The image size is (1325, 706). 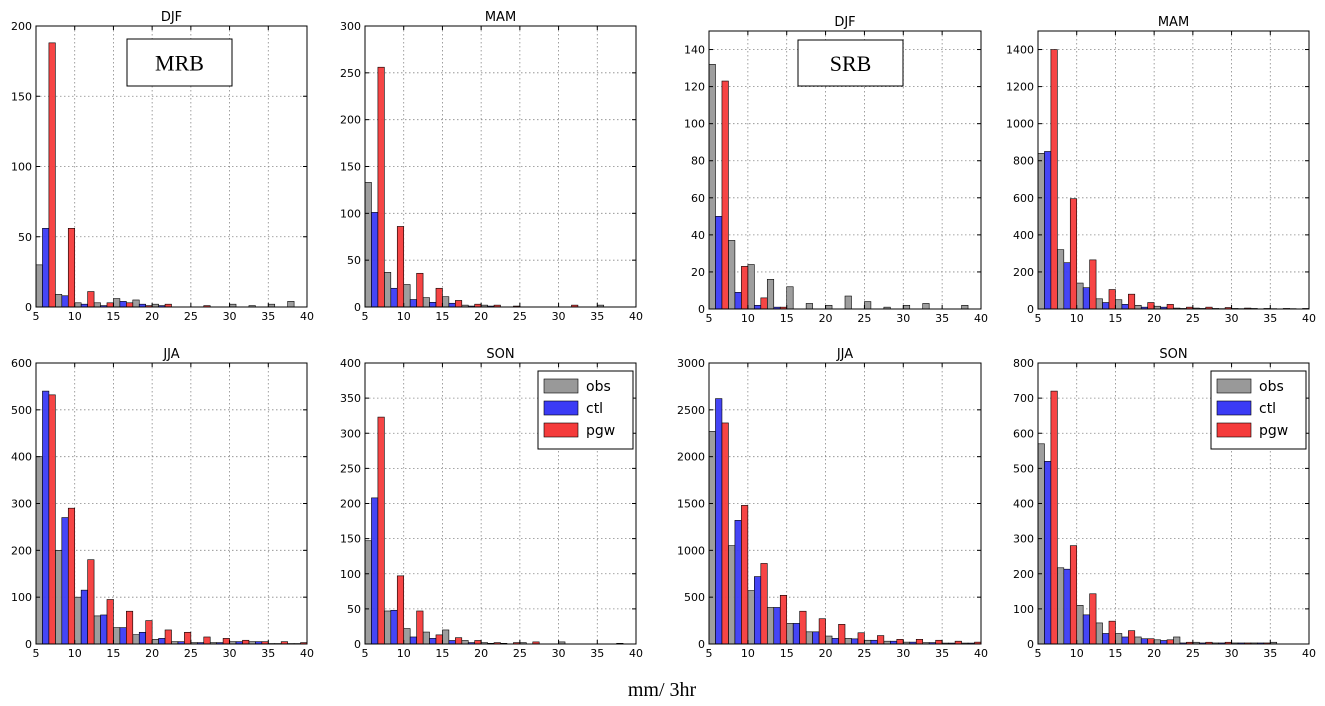 What do you see at coordinates (561, 430) in the screenshot?
I see `legend-swatch-pgw` at bounding box center [561, 430].